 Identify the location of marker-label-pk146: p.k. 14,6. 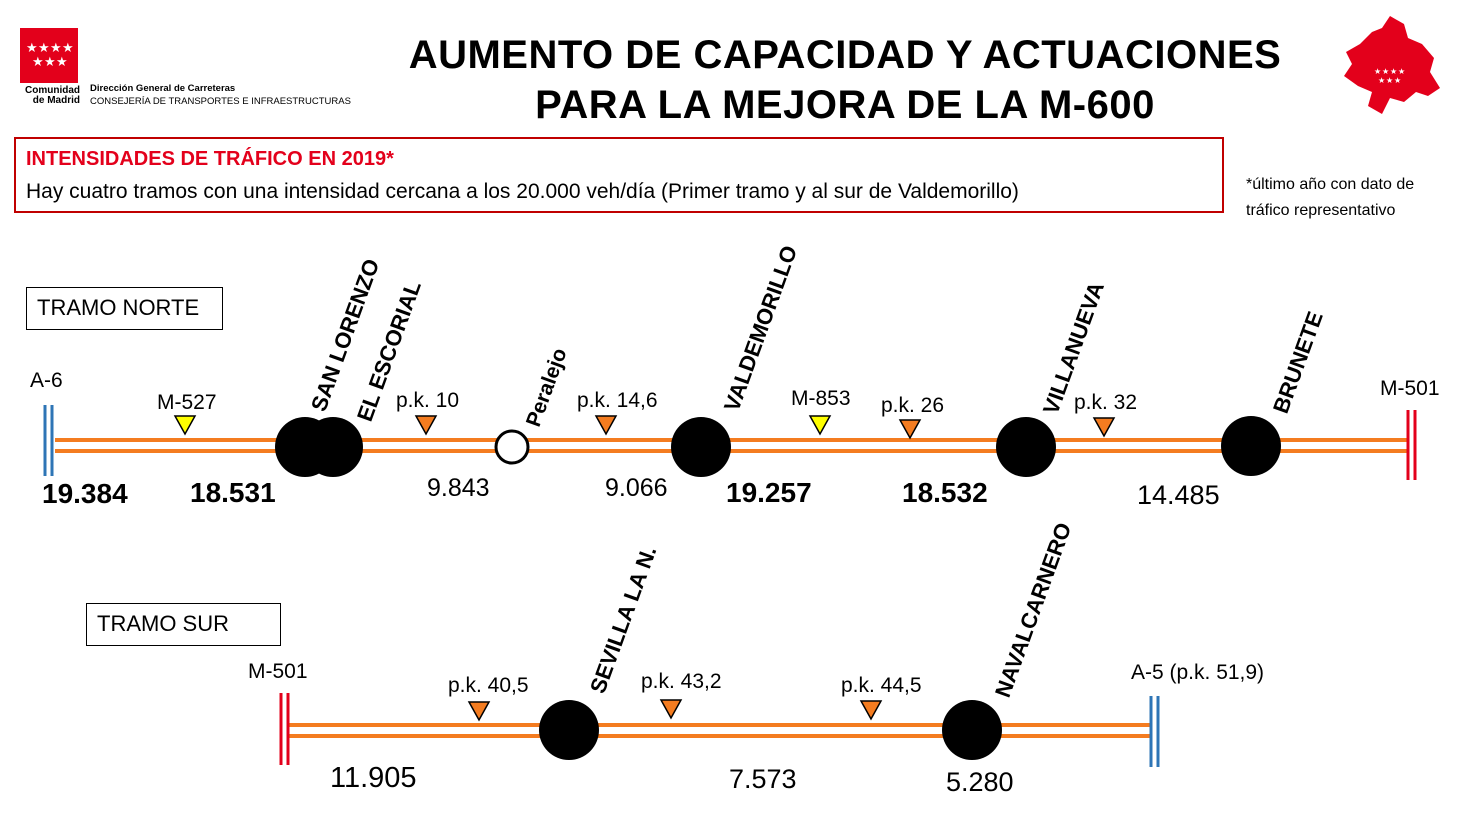
(617, 400).